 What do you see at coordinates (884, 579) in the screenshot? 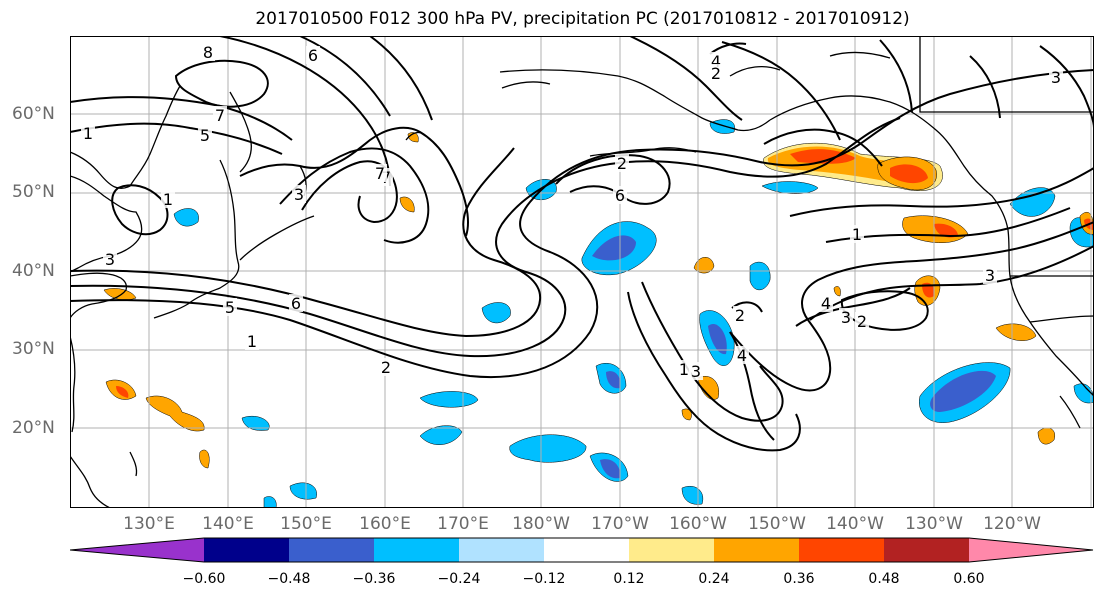
I see `colorbar-tick: 0.48` at bounding box center [884, 579].